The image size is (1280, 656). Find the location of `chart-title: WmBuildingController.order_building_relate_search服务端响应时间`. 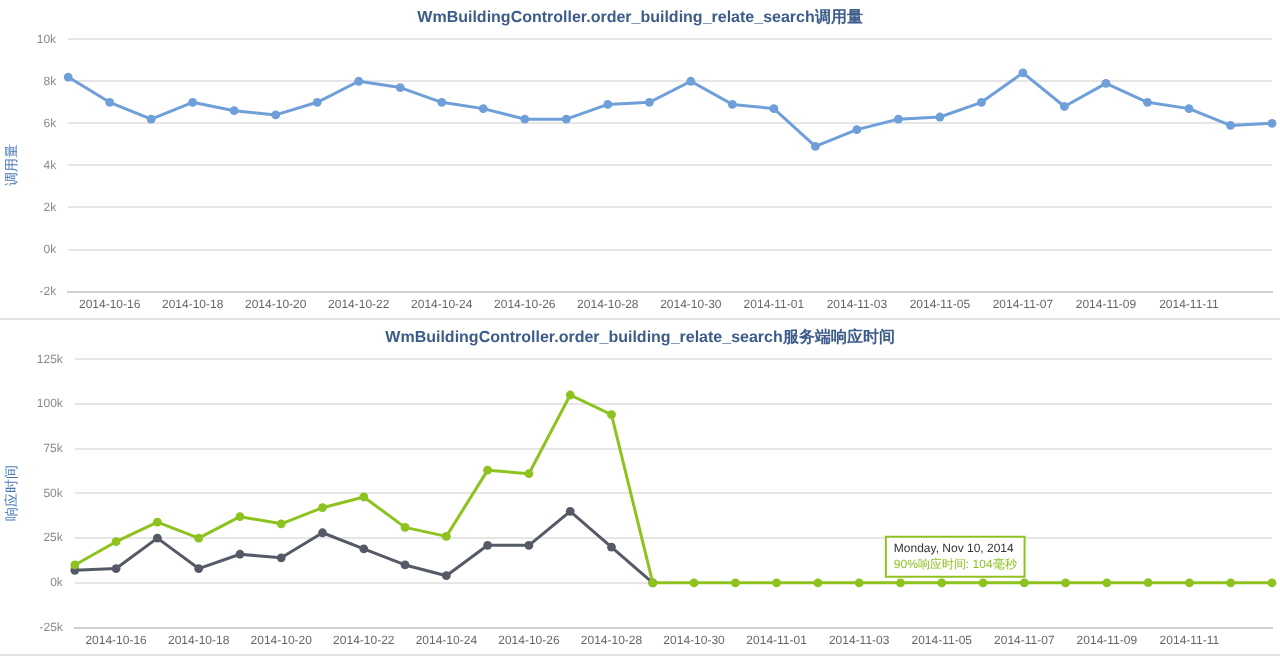

chart-title: WmBuildingController.order_building_relate_search服务端响应时间 is located at coordinates (640, 336).